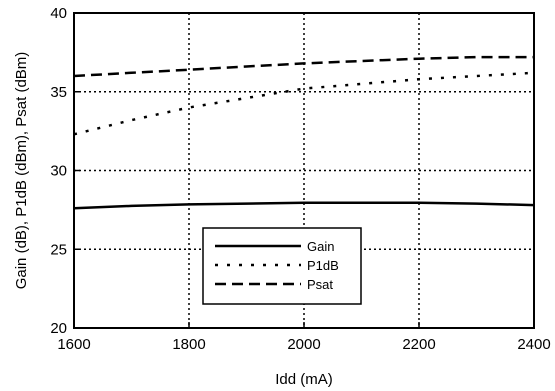  I want to click on legend-label-p1db: P1dB, so click(323, 265).